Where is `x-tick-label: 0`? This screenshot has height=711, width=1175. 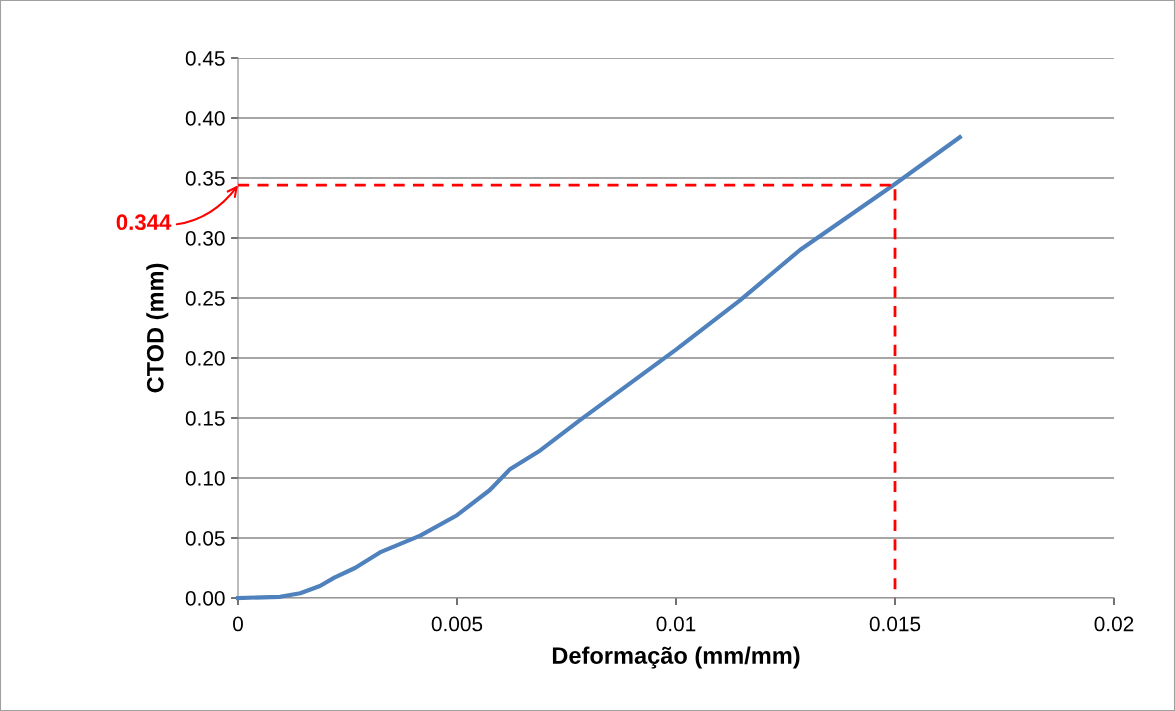
x-tick-label: 0 is located at coordinates (238, 624).